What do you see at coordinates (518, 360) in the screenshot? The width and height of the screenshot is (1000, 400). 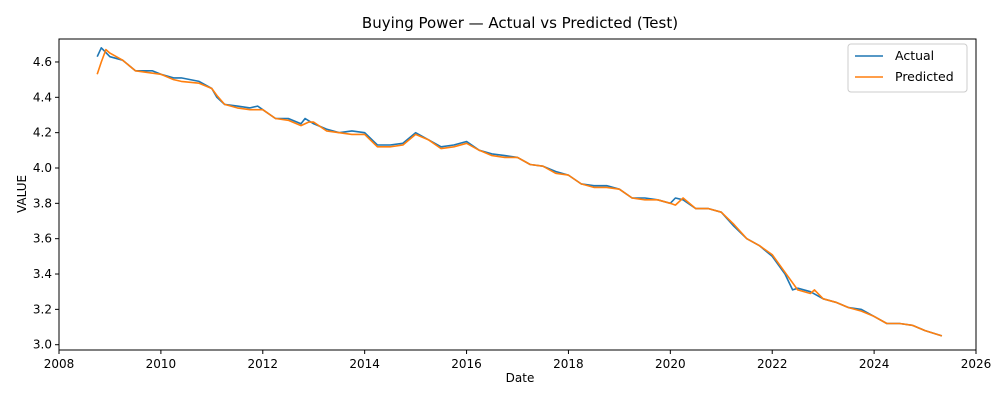 I see `x-axis-ticks: 2008 2010 2012 2014 2016 2018 2020 2022 2024 2026` at bounding box center [518, 360].